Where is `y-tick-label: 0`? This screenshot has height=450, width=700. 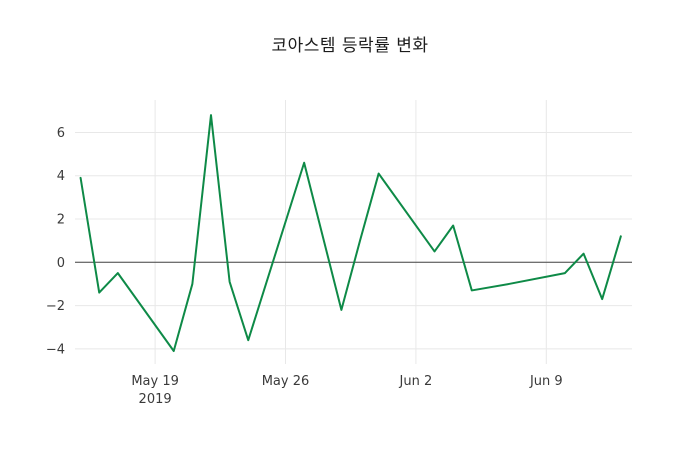
y-tick-label: 0 is located at coordinates (61, 263).